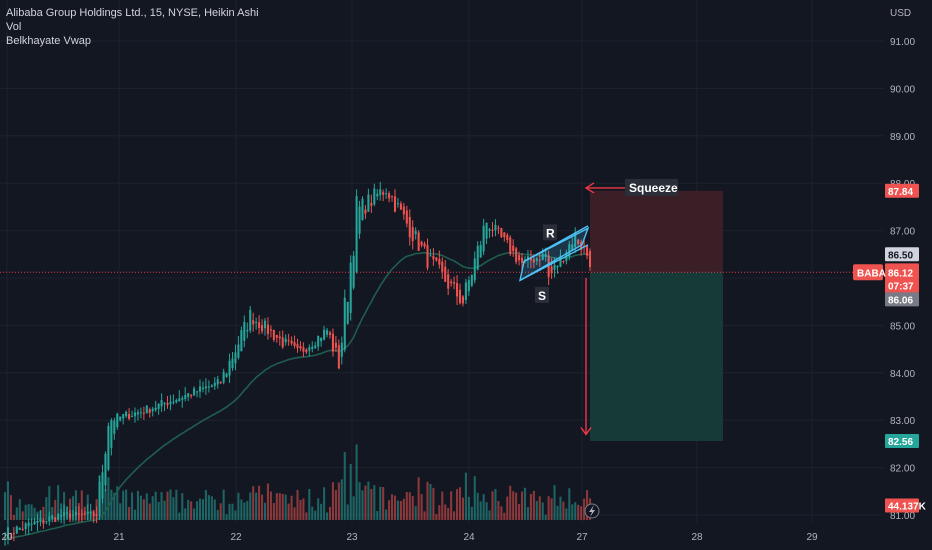 The image size is (932, 550). I want to click on x-tick-label: 20, so click(7, 537).